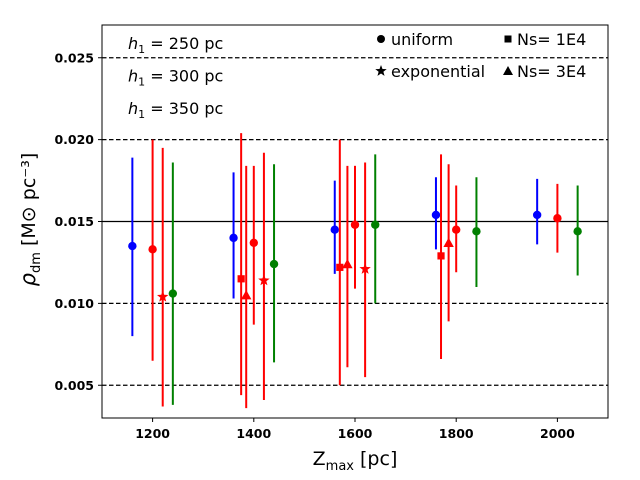 The image size is (640, 480). Describe the element at coordinates (74, 57) in the screenshot. I see `y-tick-label: 0.025` at that location.